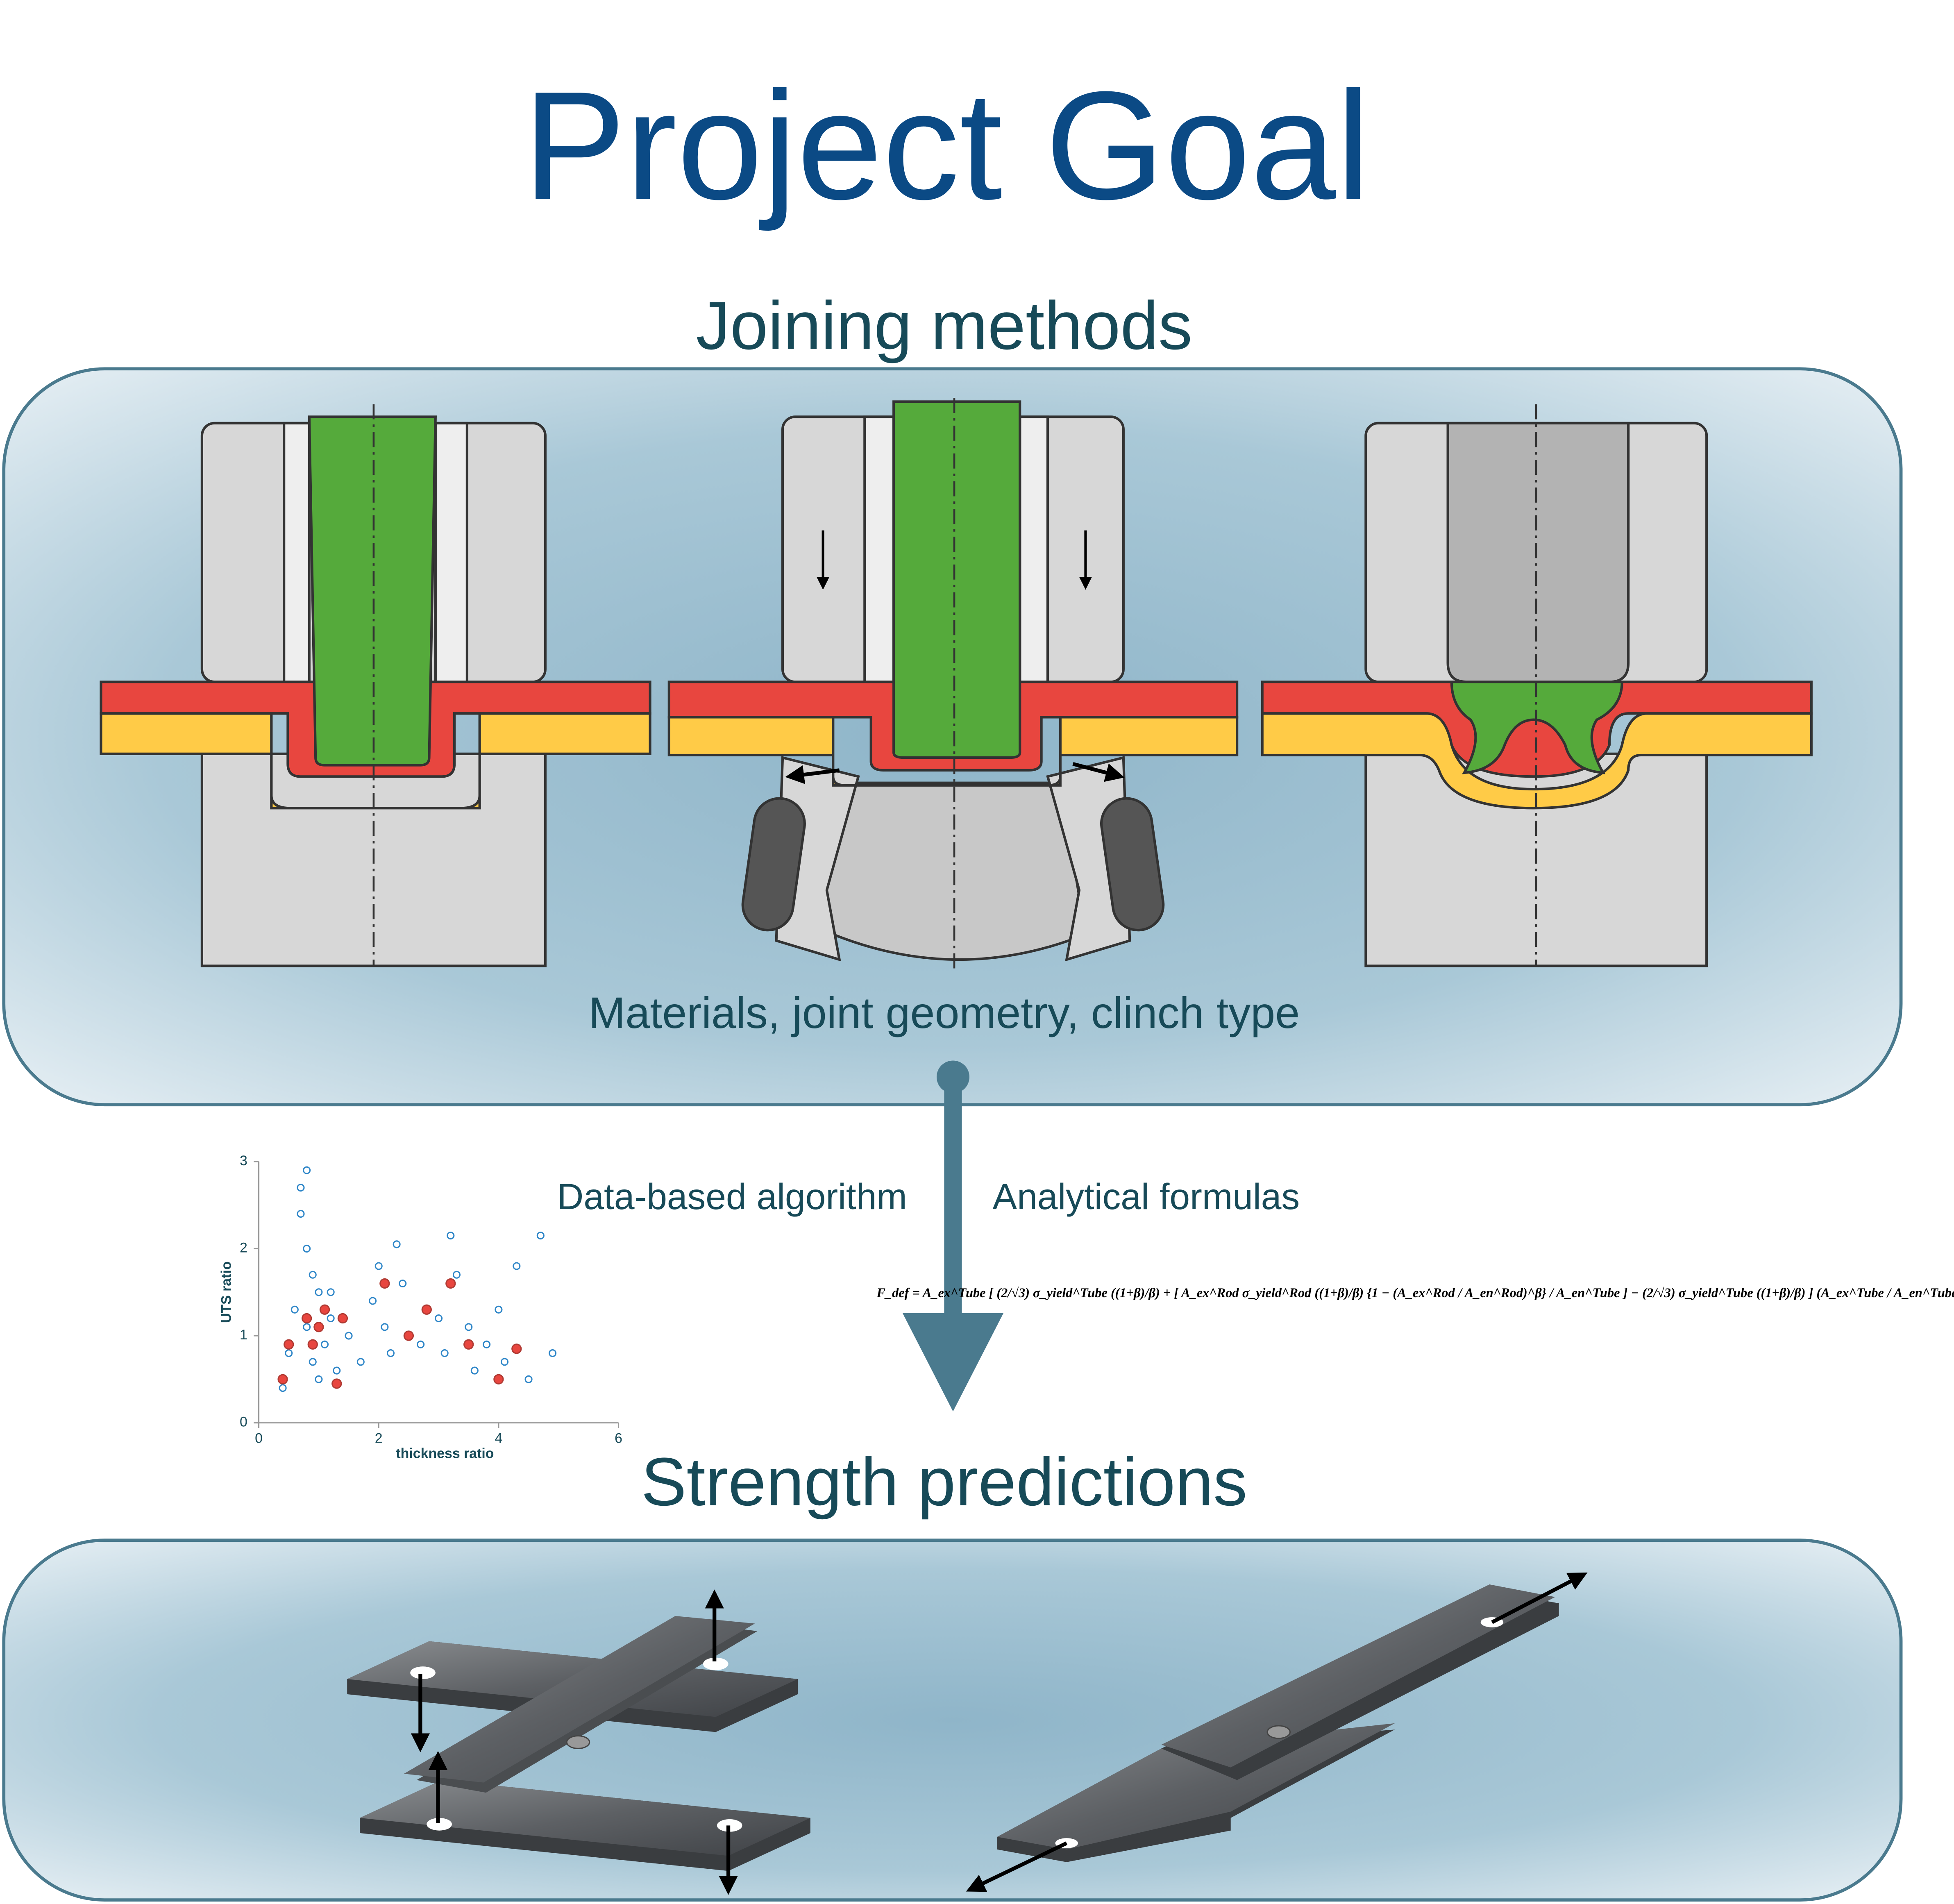 The width and height of the screenshot is (1954, 1904). I want to click on x-tick-label: 4, so click(498, 1438).